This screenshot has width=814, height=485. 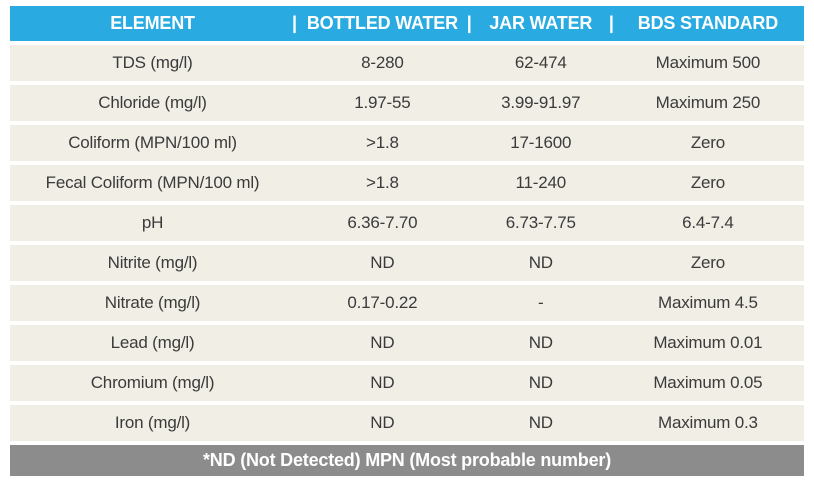 I want to click on element-cell: Fecal Coliform (MPN/100 ml), so click(x=152, y=182).